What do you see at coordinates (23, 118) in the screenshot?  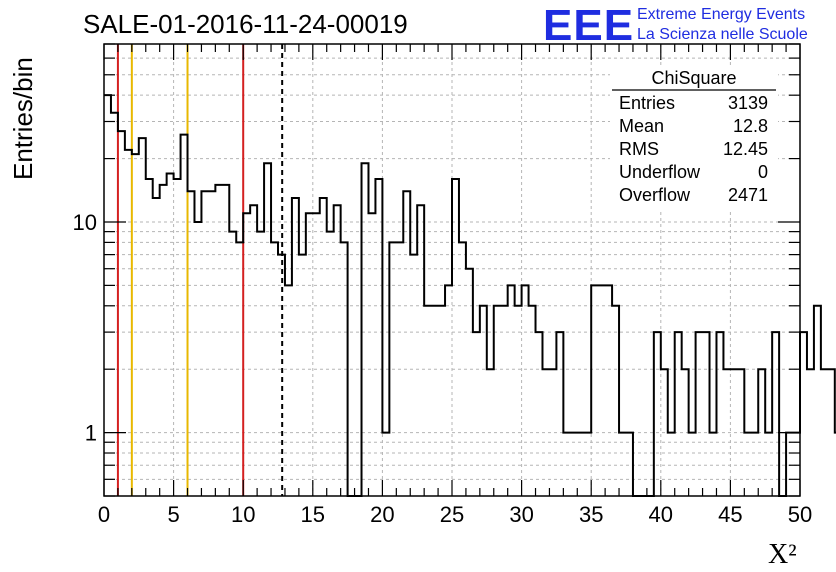 I see `y-axis-title: Entries/bin` at bounding box center [23, 118].